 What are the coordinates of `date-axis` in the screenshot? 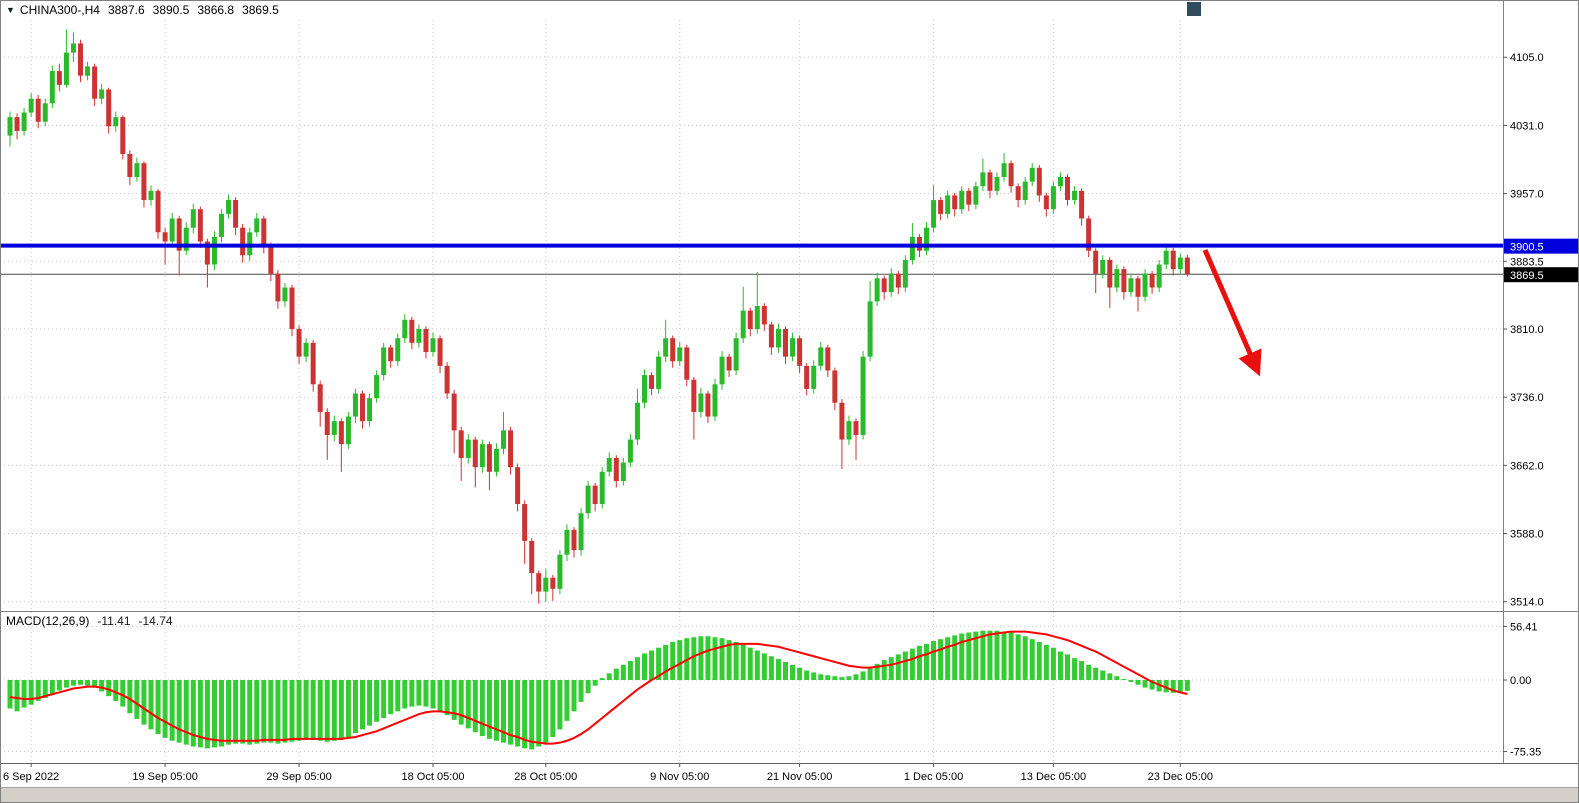 It's located at (751, 775).